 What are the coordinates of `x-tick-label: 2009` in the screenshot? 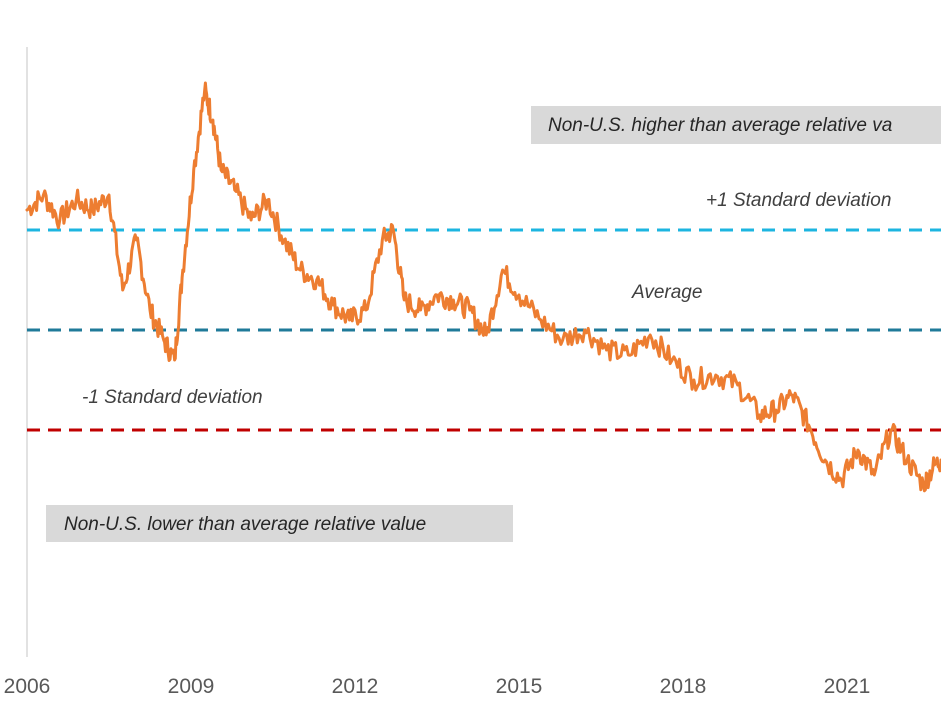 It's located at (191, 686).